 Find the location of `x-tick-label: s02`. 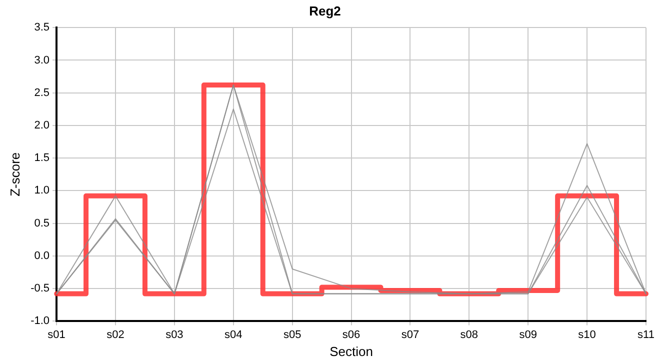

x-tick-label: s02 is located at coordinates (115, 334).